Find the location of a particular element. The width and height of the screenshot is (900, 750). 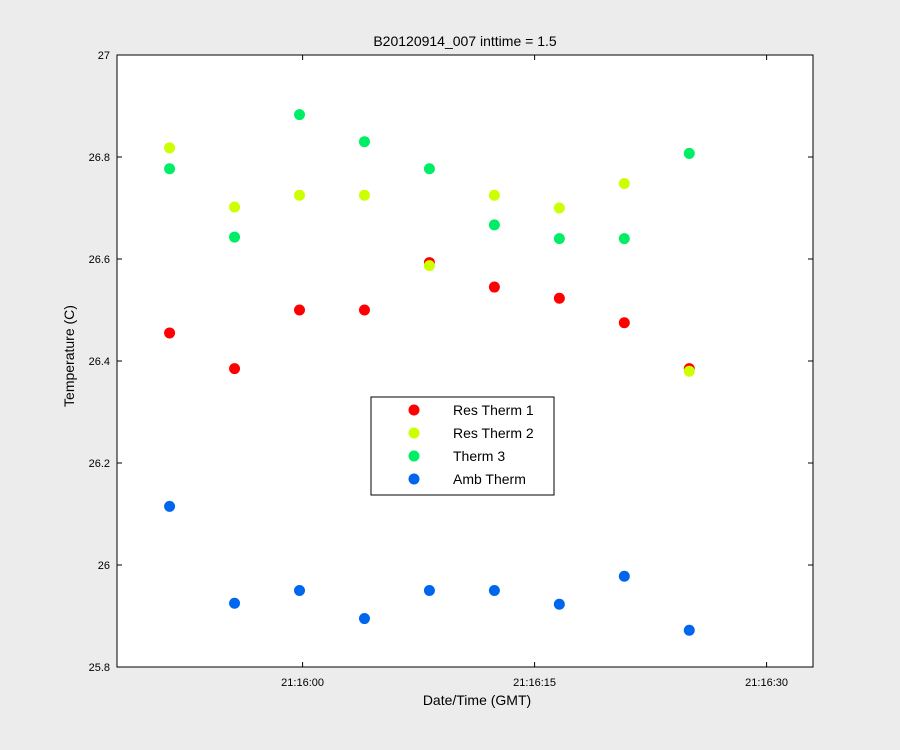

x-tick-label: 21:16:15 is located at coordinates (534, 683).